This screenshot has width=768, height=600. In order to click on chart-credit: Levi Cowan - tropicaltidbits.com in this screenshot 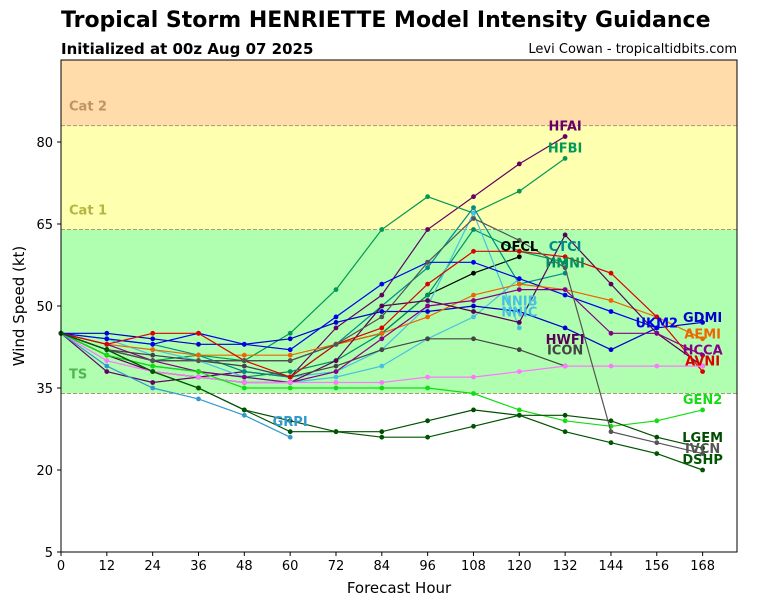, I will do `click(632, 49)`.